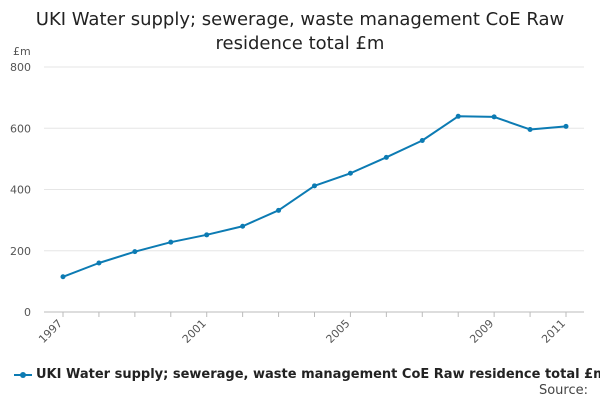  What do you see at coordinates (338, 331) in the screenshot?
I see `x-tick-label: 2005` at bounding box center [338, 331].